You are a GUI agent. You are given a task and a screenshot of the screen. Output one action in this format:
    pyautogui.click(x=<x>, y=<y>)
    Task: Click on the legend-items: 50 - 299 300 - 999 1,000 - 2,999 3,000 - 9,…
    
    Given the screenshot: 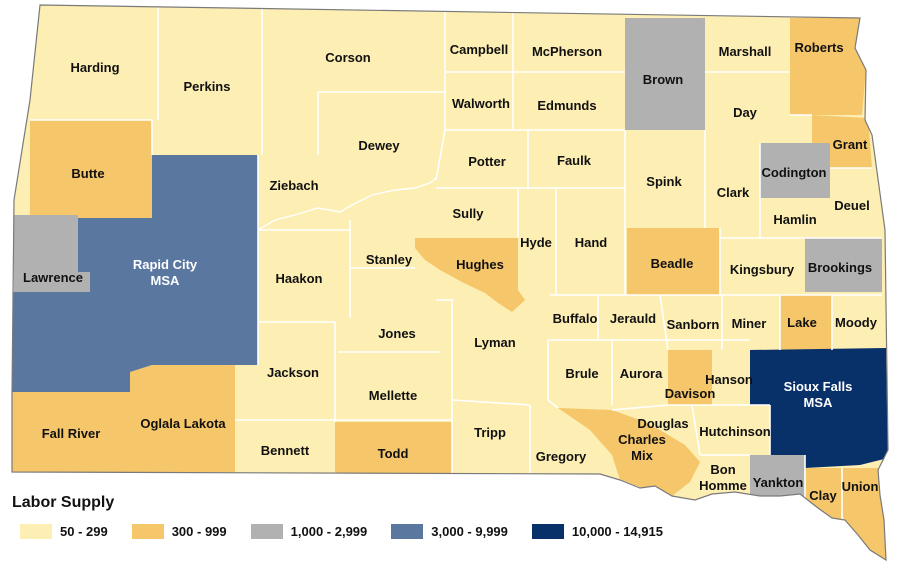 What is the action you would take?
    pyautogui.click(x=341, y=531)
    